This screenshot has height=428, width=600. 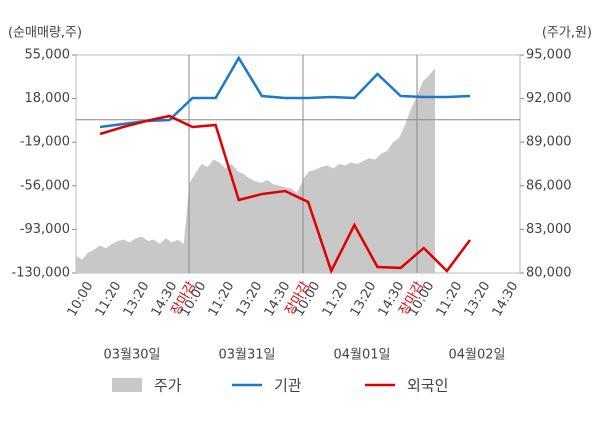 I want to click on legend-label: 기관, so click(x=288, y=386).